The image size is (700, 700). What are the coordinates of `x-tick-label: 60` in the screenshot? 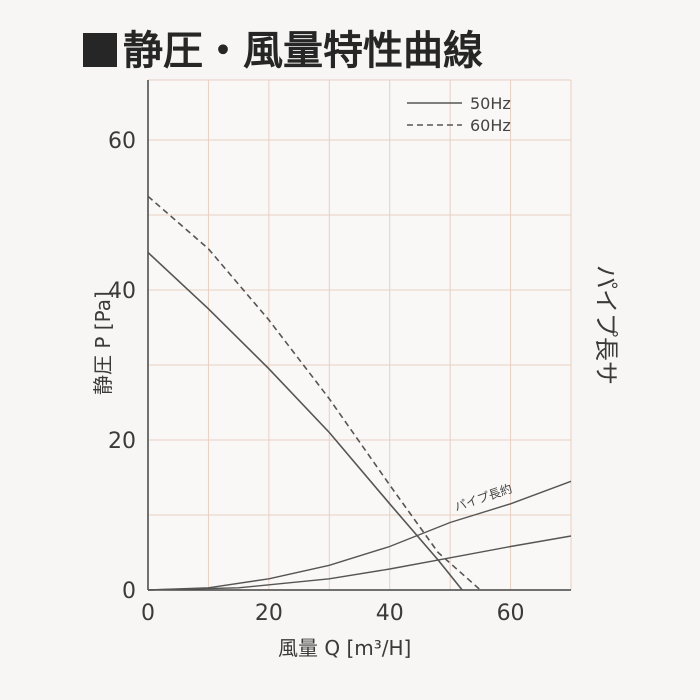 It's located at (511, 613).